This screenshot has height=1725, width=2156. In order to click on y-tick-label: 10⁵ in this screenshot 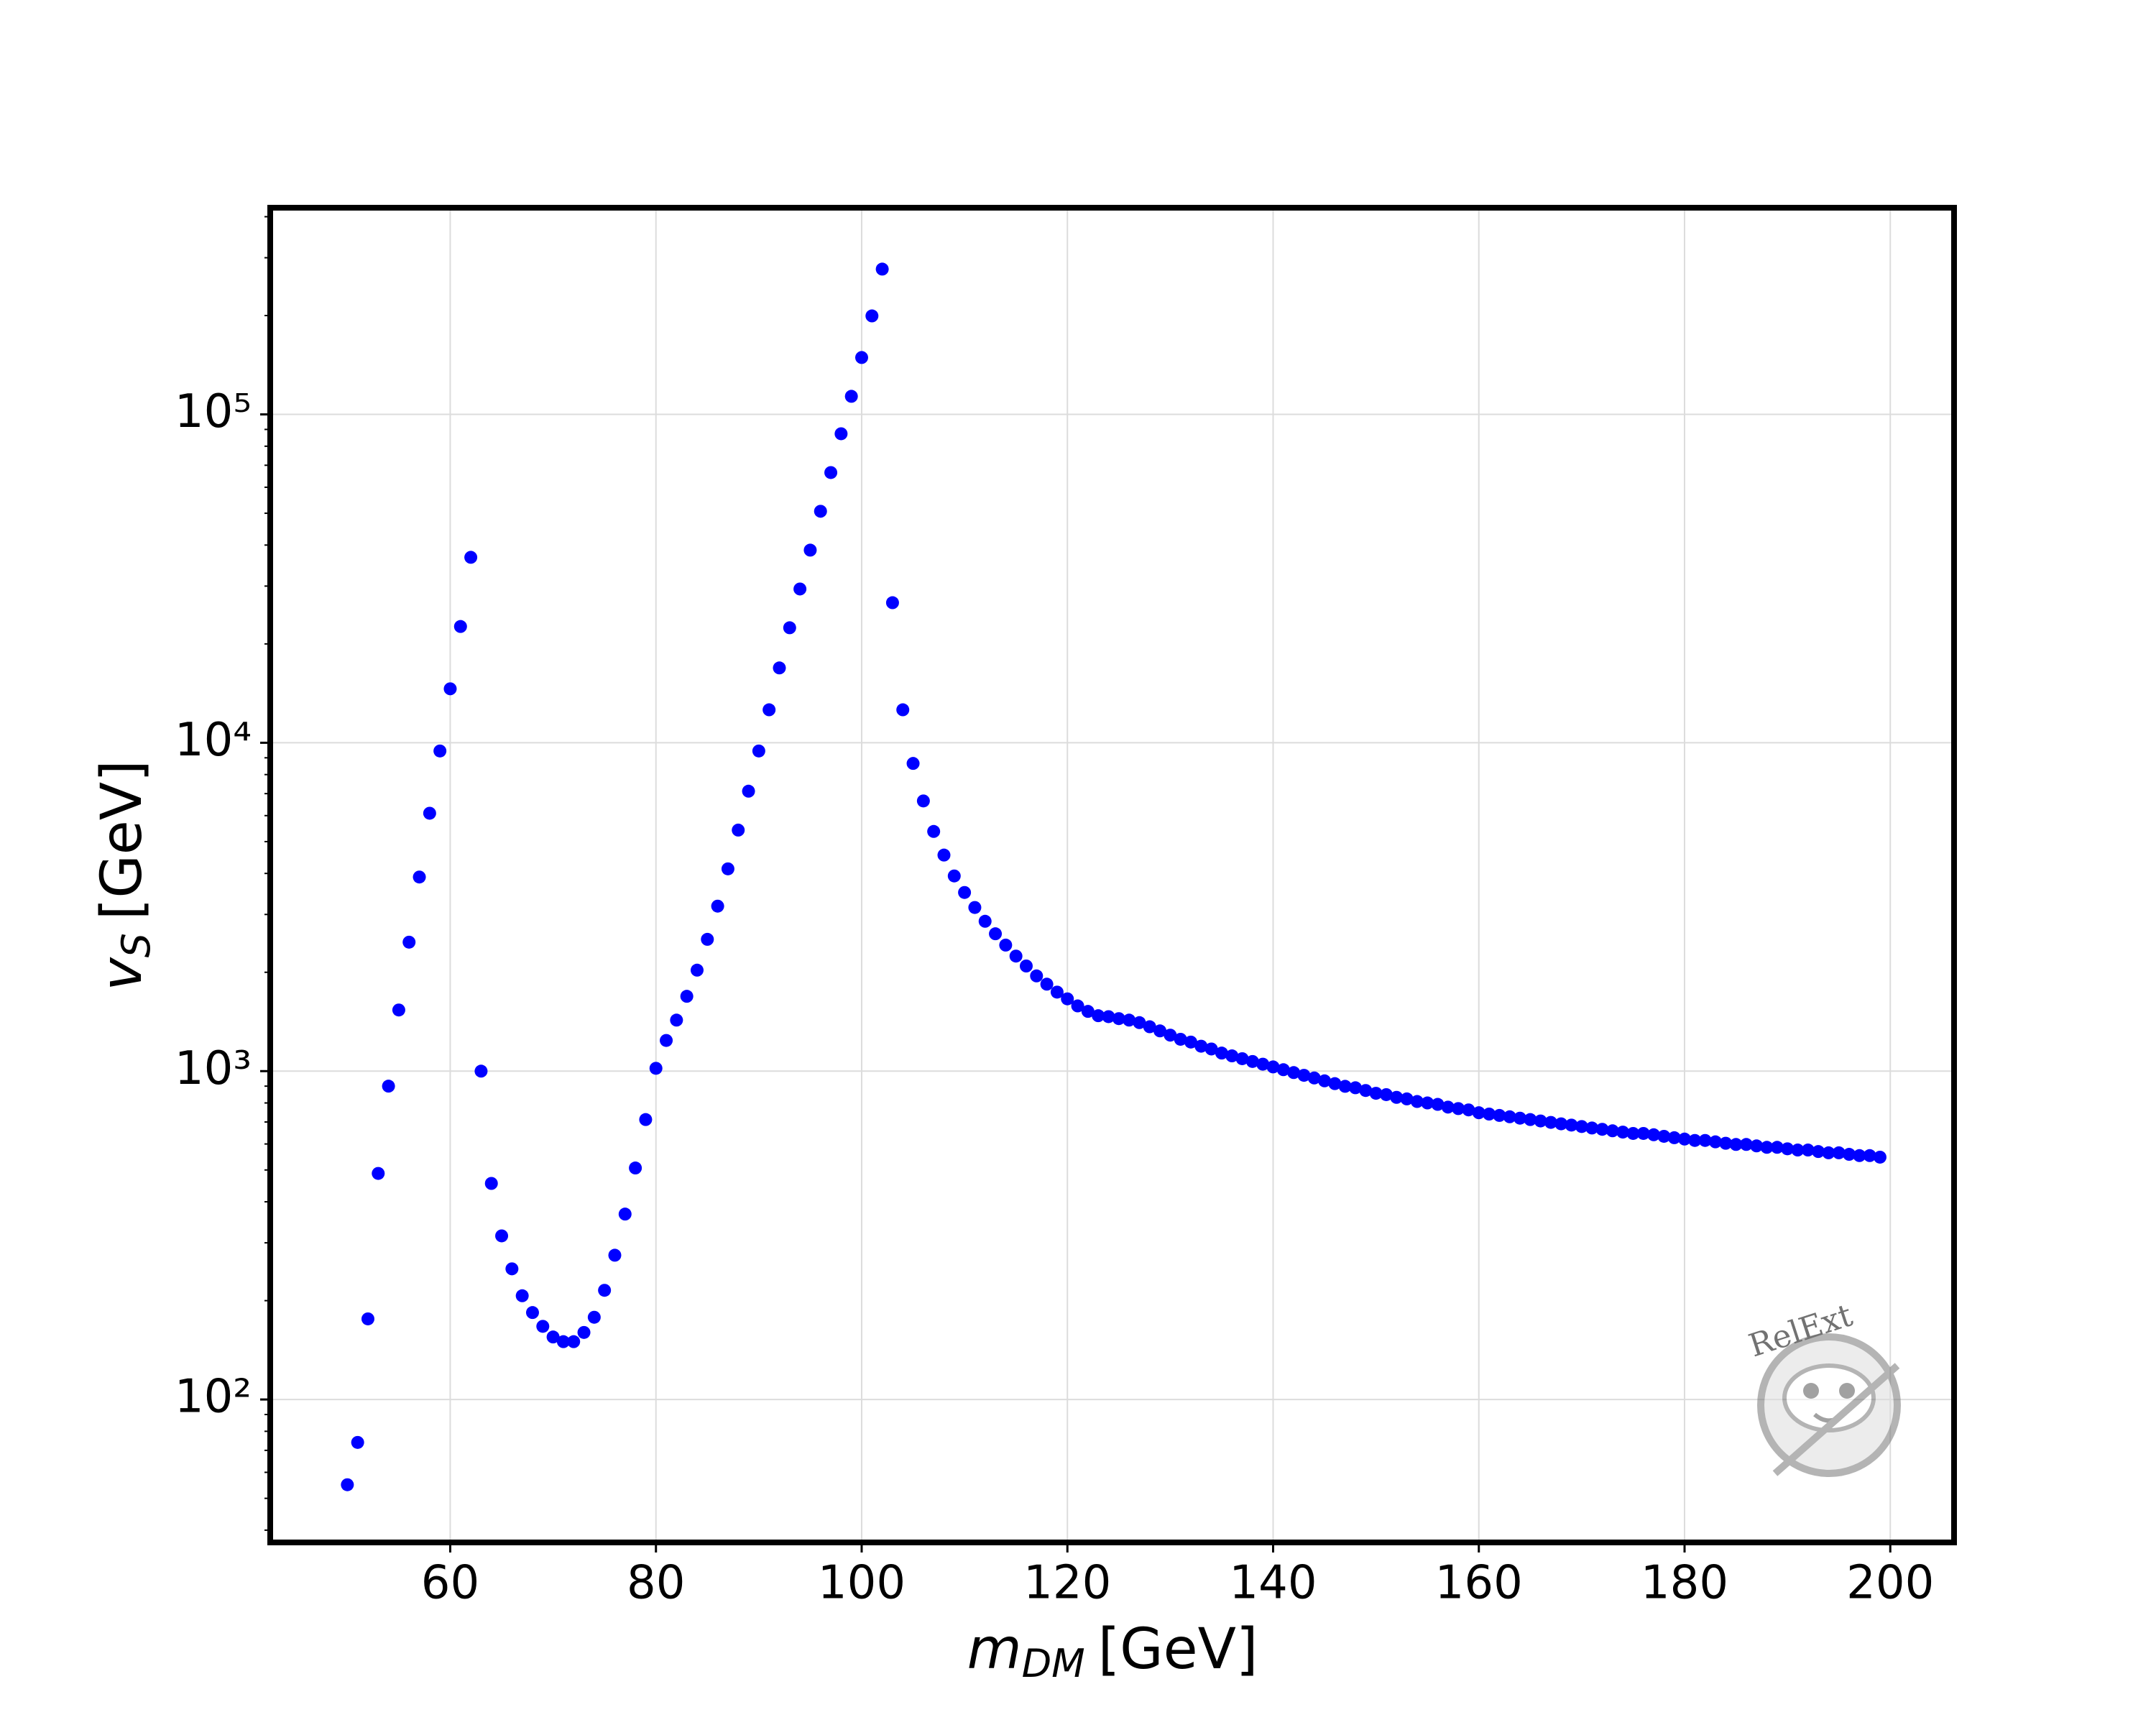, I will do `click(214, 411)`.